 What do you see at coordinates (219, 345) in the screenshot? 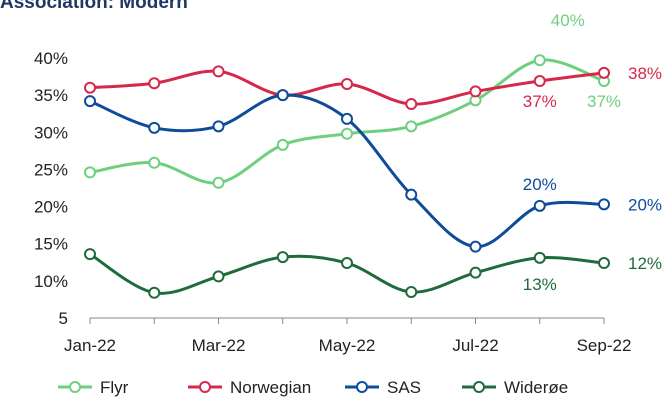
I see `x-tick-label: Mar-22` at bounding box center [219, 345].